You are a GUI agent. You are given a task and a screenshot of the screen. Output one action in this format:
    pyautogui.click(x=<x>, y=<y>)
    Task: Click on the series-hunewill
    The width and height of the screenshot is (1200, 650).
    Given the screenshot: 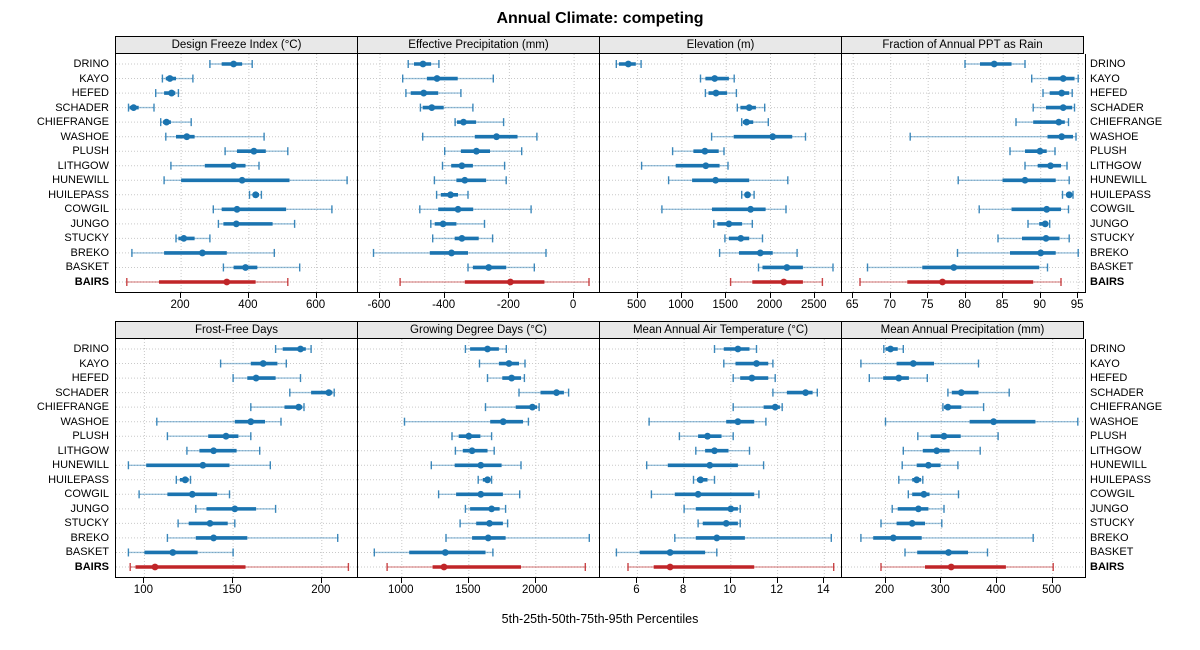 What is the action you would take?
    pyautogui.click(x=255, y=180)
    